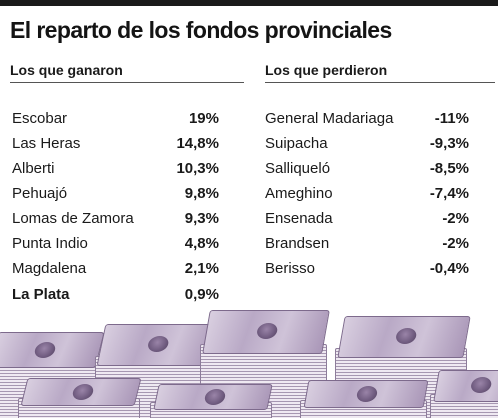  Describe the element at coordinates (40, 118) in the screenshot. I see `municipality-name: Escobar` at that location.